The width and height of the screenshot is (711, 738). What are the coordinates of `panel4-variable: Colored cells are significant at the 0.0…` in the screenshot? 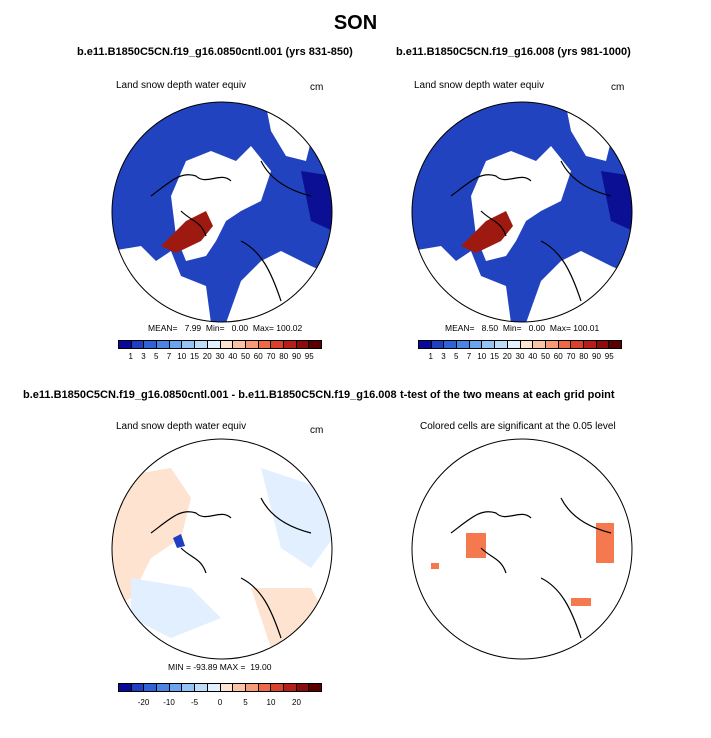 It's located at (518, 426).